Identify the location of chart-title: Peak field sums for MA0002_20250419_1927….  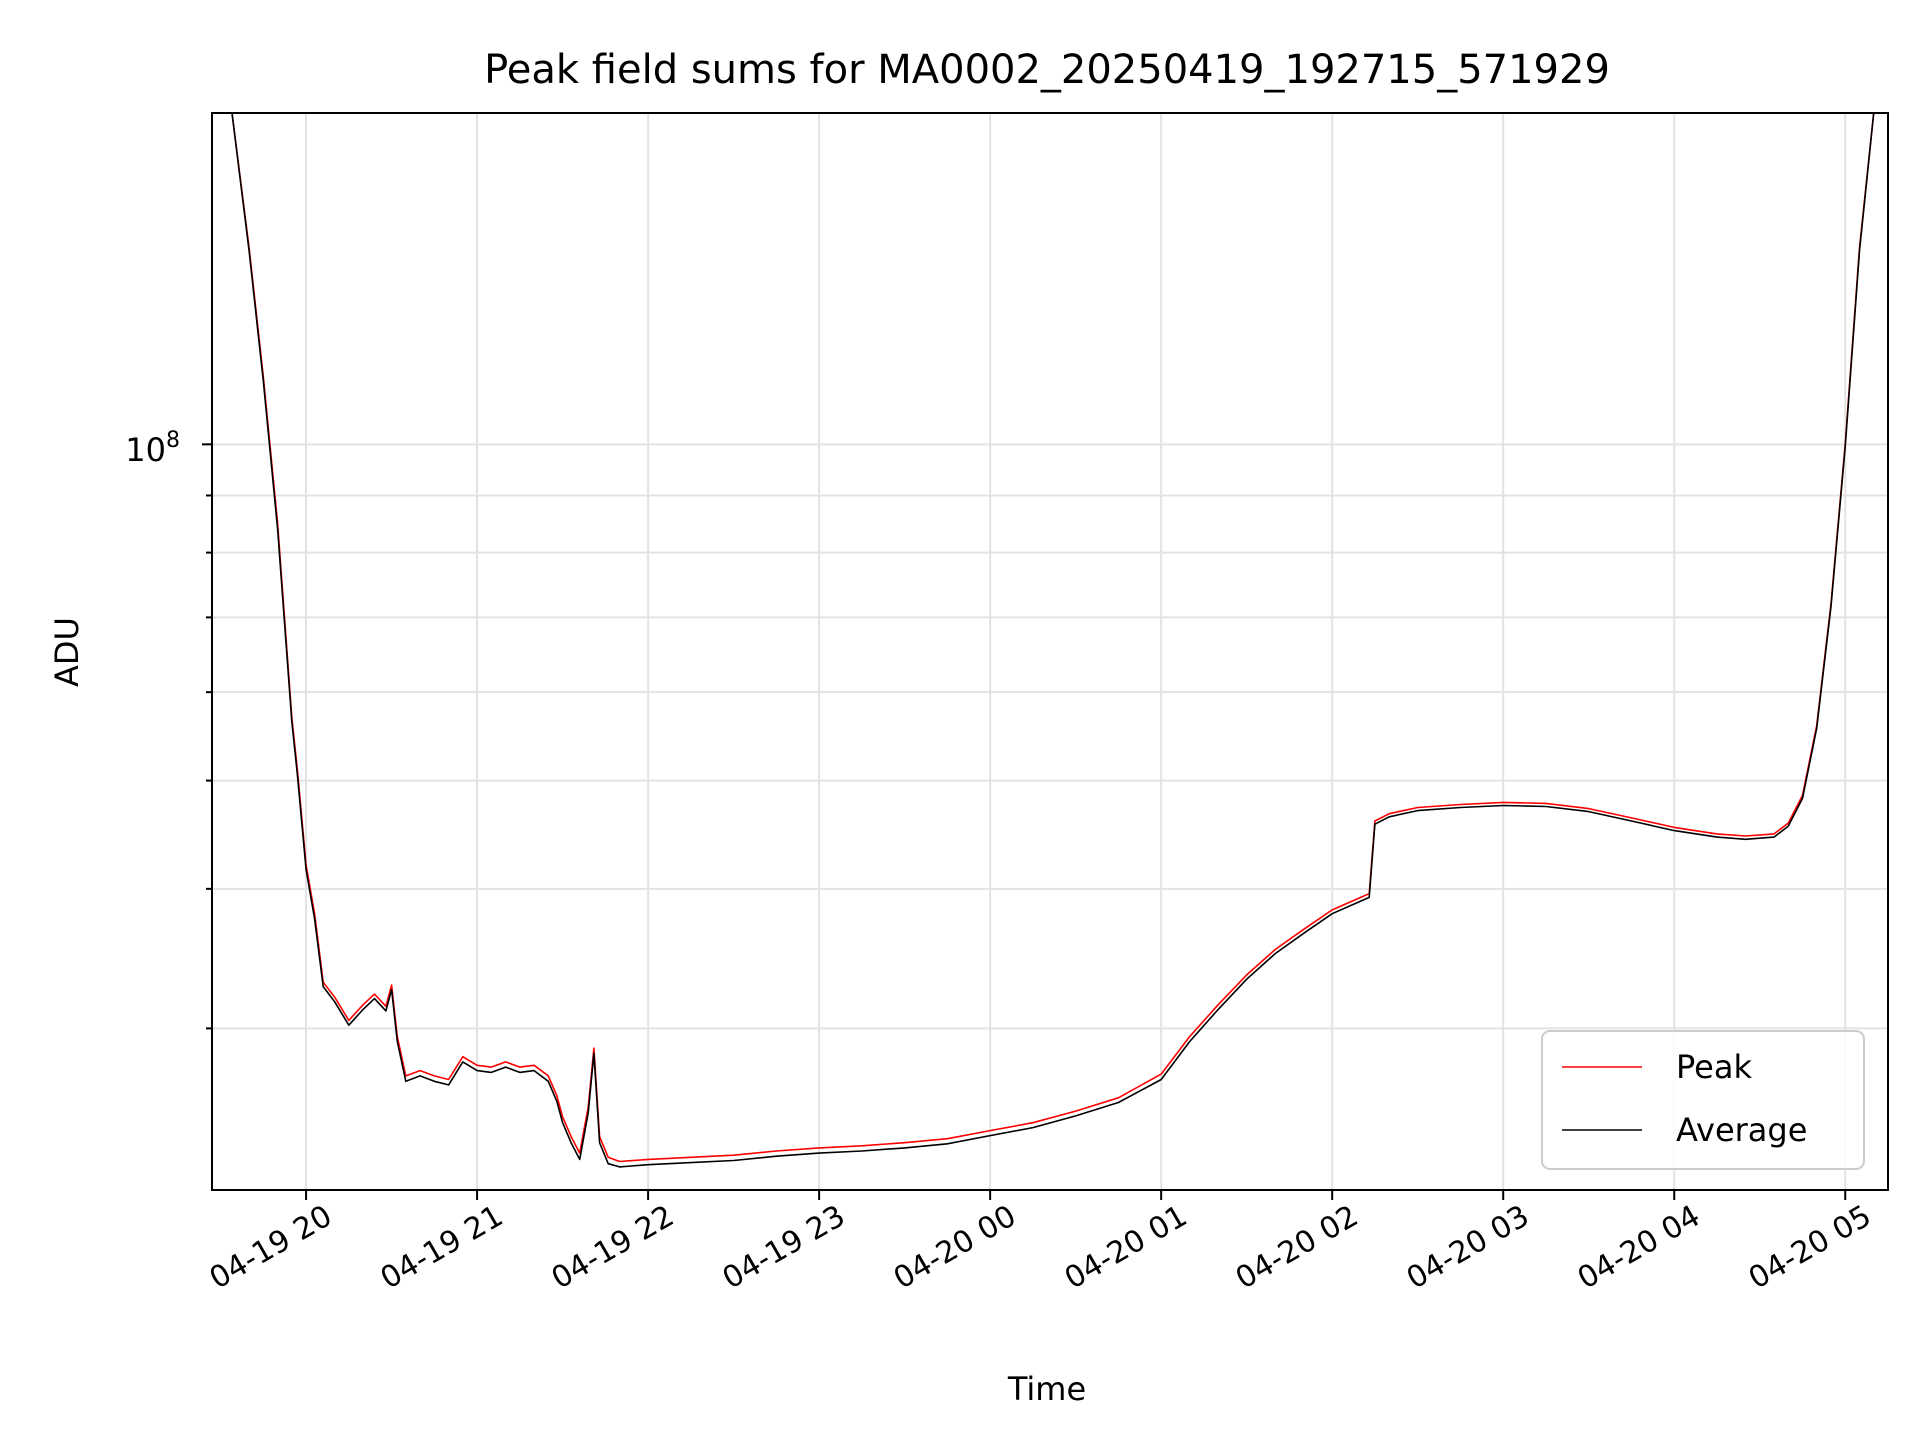
(1047, 70).